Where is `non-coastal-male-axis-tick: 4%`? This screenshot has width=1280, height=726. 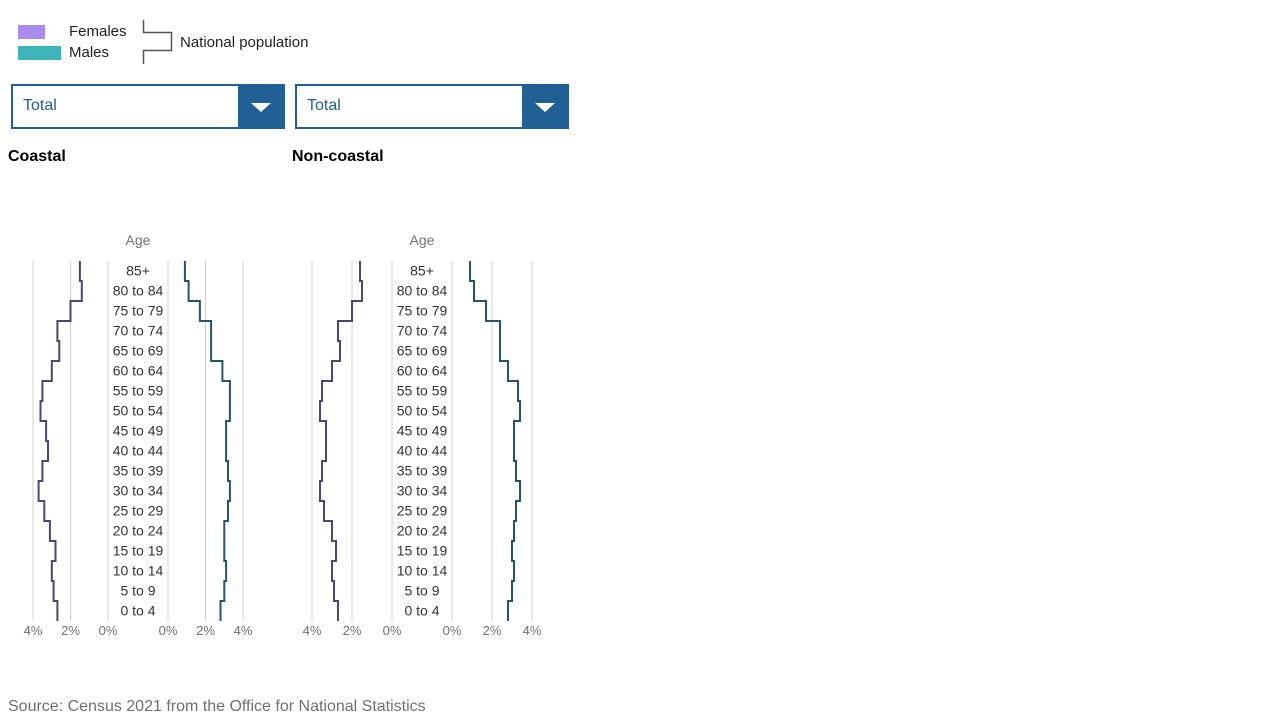 non-coastal-male-axis-tick: 4% is located at coordinates (532, 630).